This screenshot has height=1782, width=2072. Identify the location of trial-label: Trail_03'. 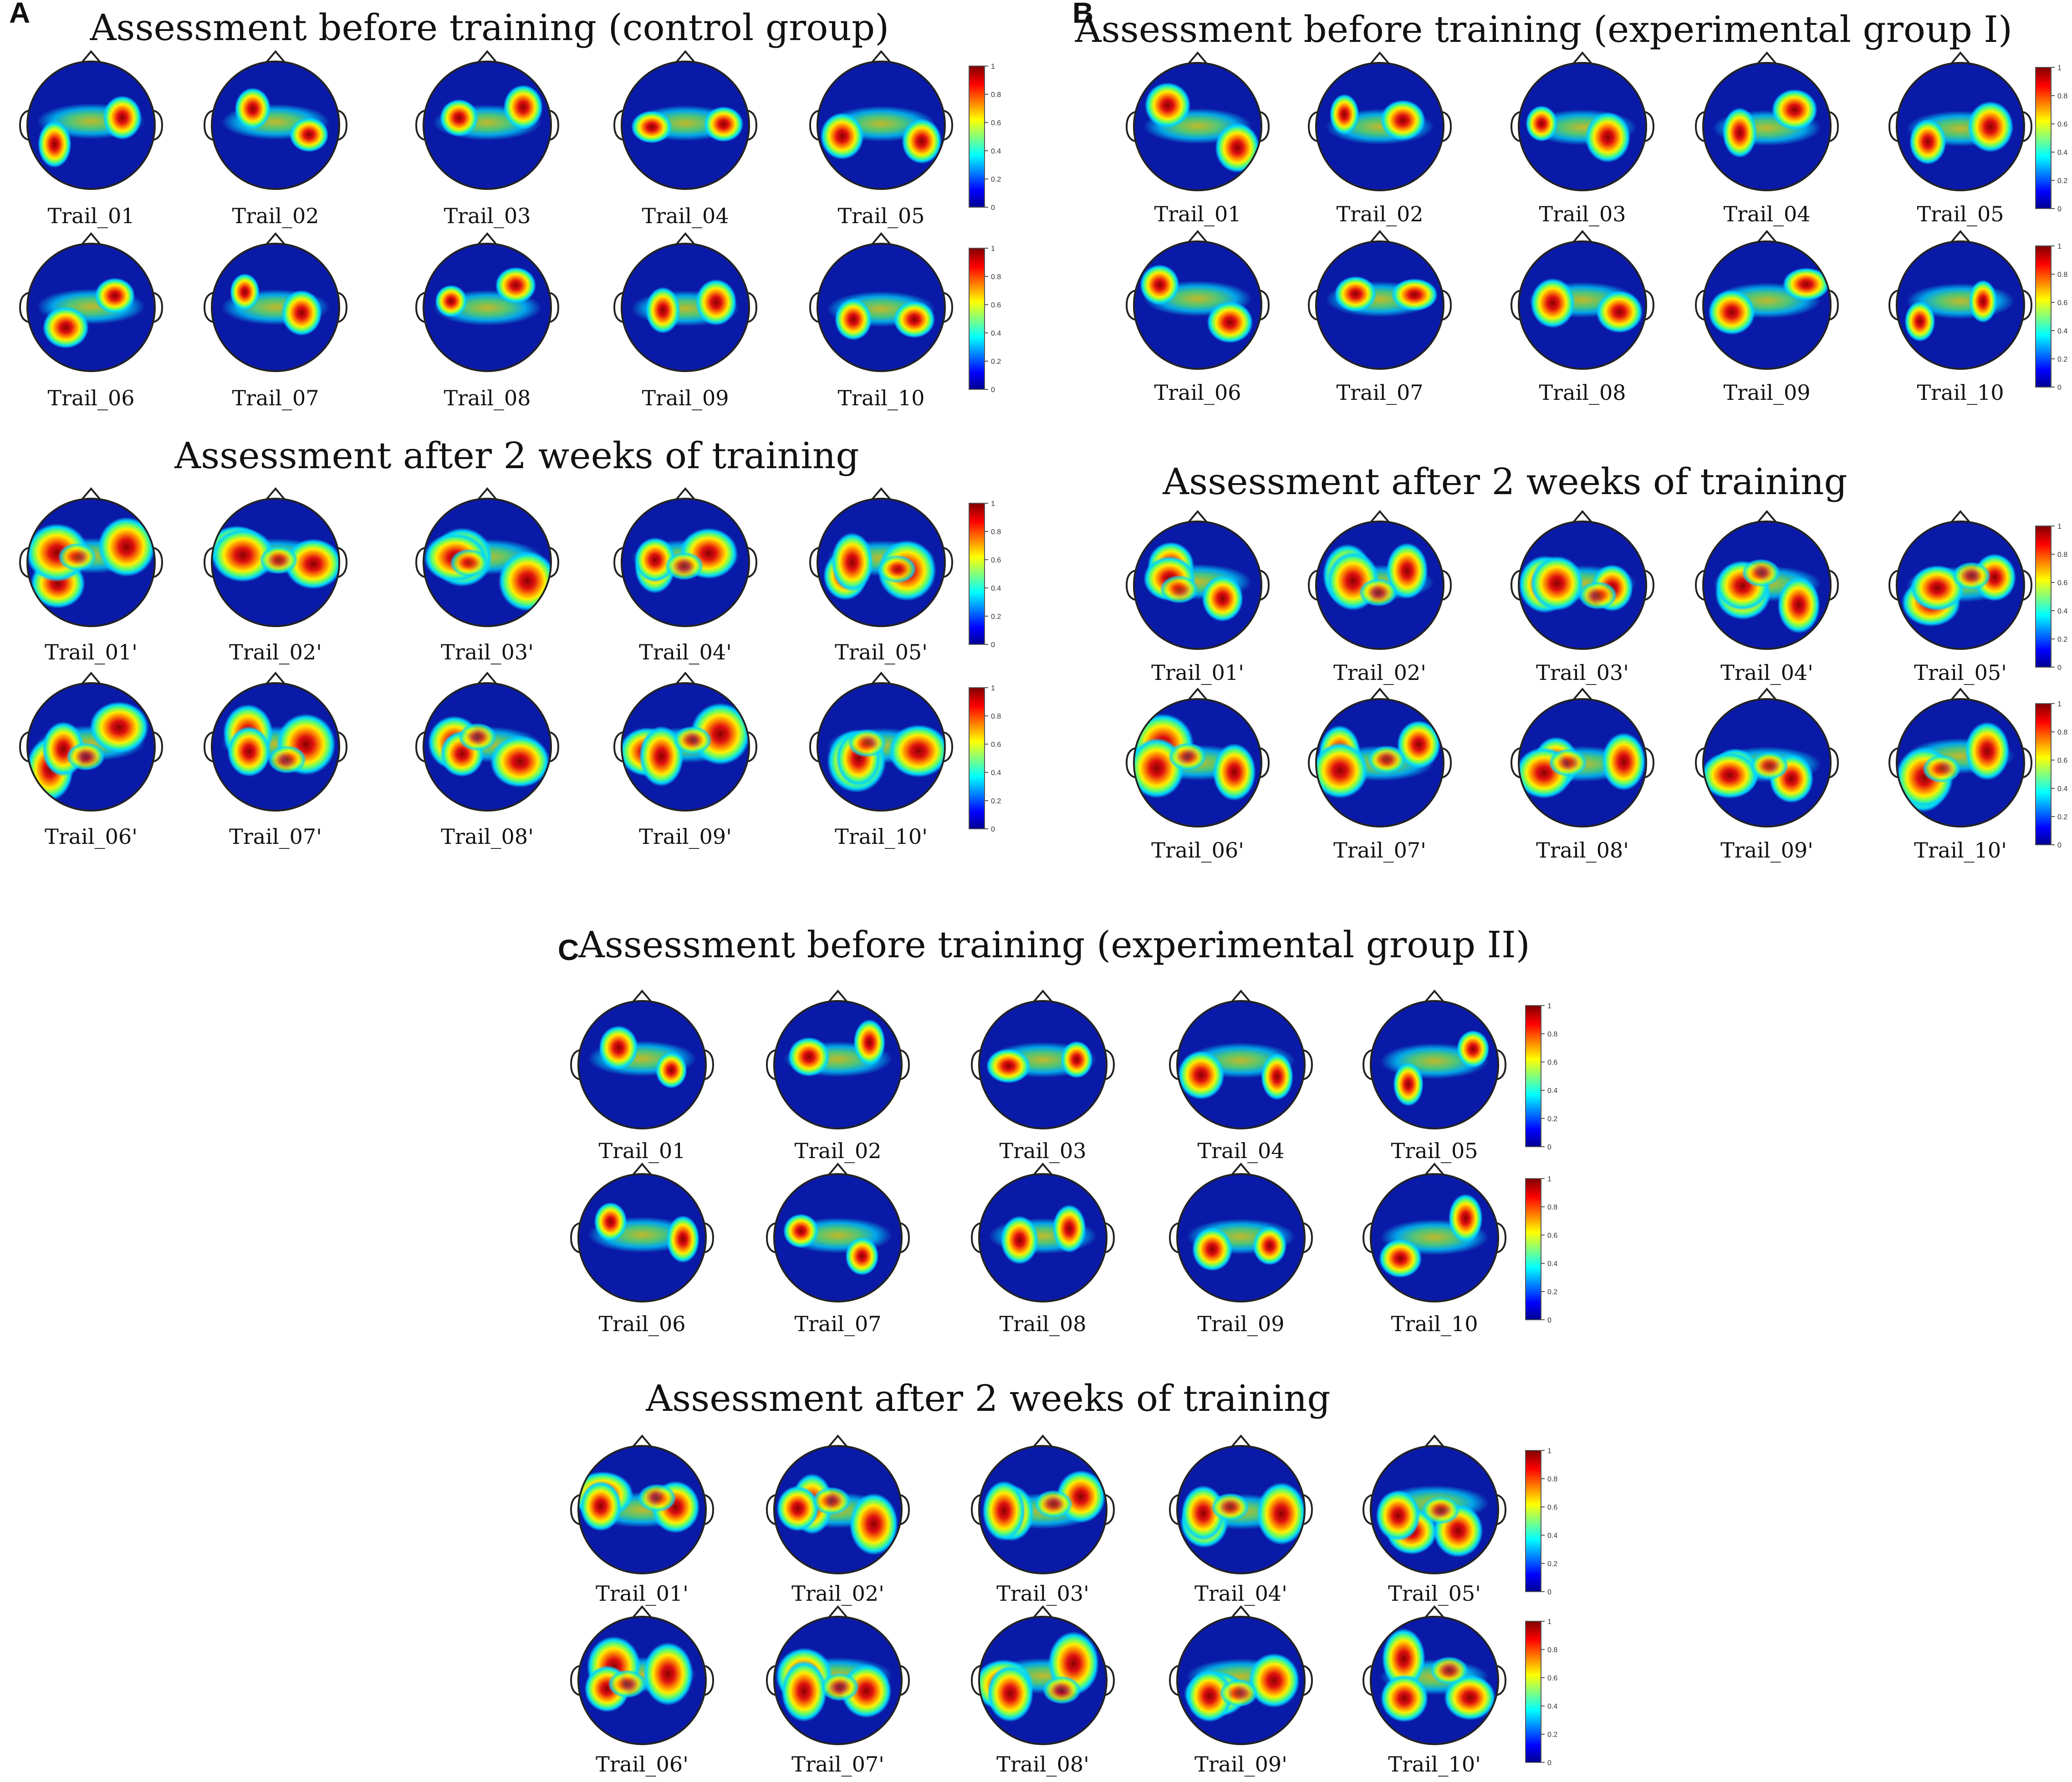
(1042, 1593).